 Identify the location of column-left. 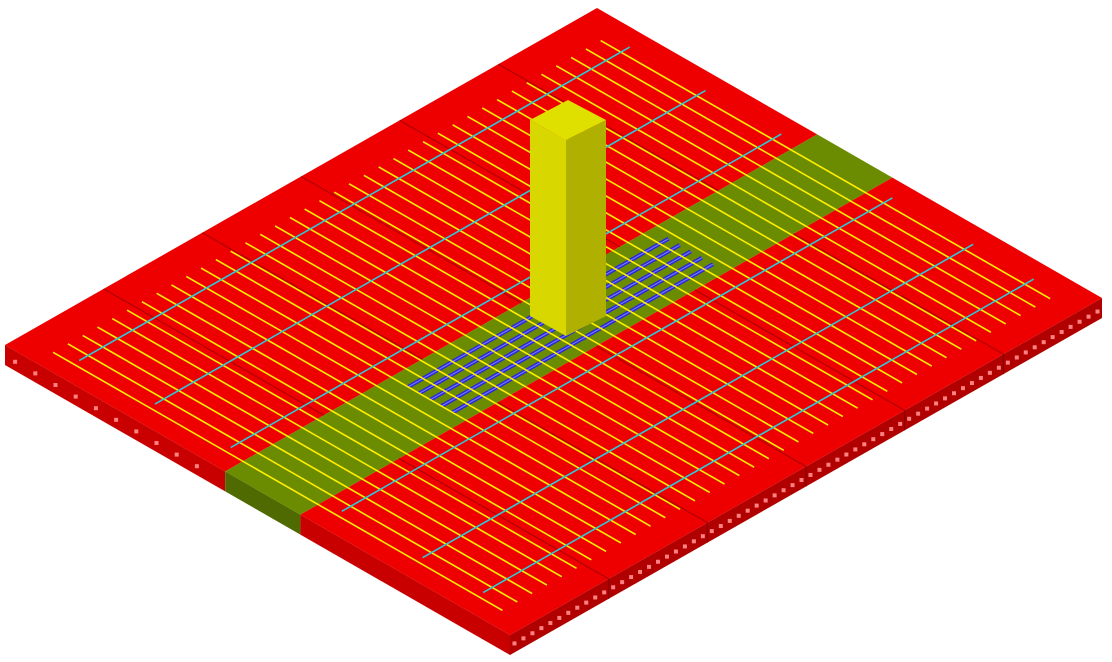
(548, 228).